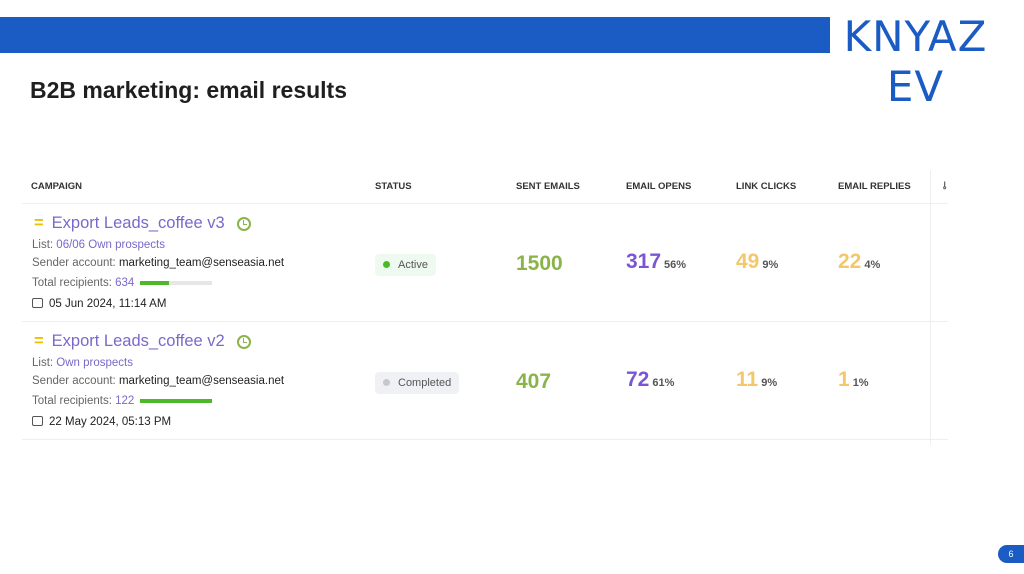  I want to click on link-clicks: 49 9%, so click(757, 261).